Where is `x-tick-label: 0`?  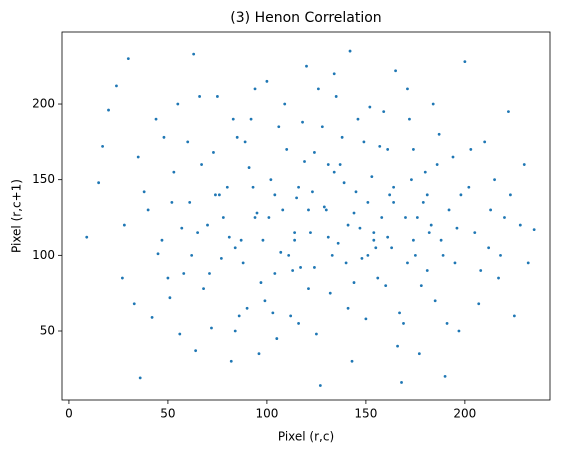 x-tick-label: 0 is located at coordinates (69, 414).